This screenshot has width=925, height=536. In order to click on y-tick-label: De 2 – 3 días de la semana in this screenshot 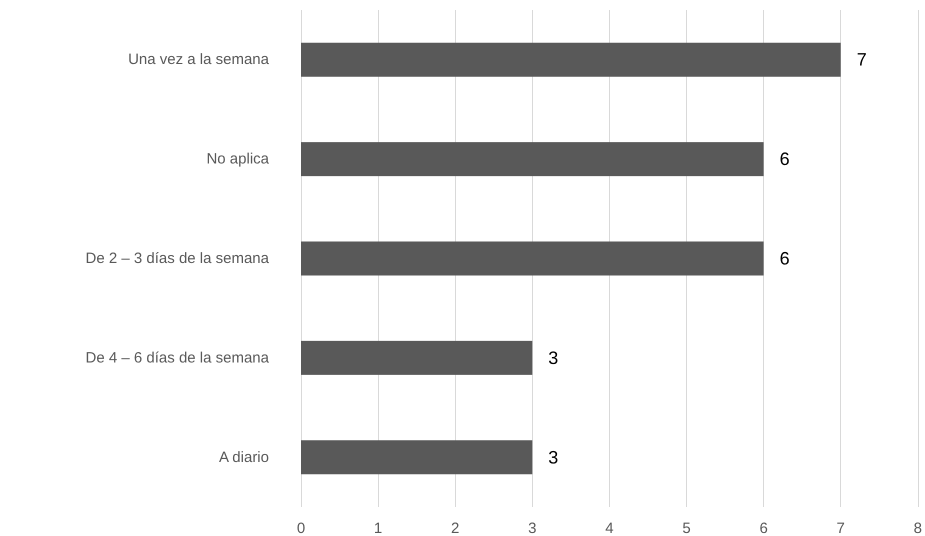, I will do `click(178, 258)`.